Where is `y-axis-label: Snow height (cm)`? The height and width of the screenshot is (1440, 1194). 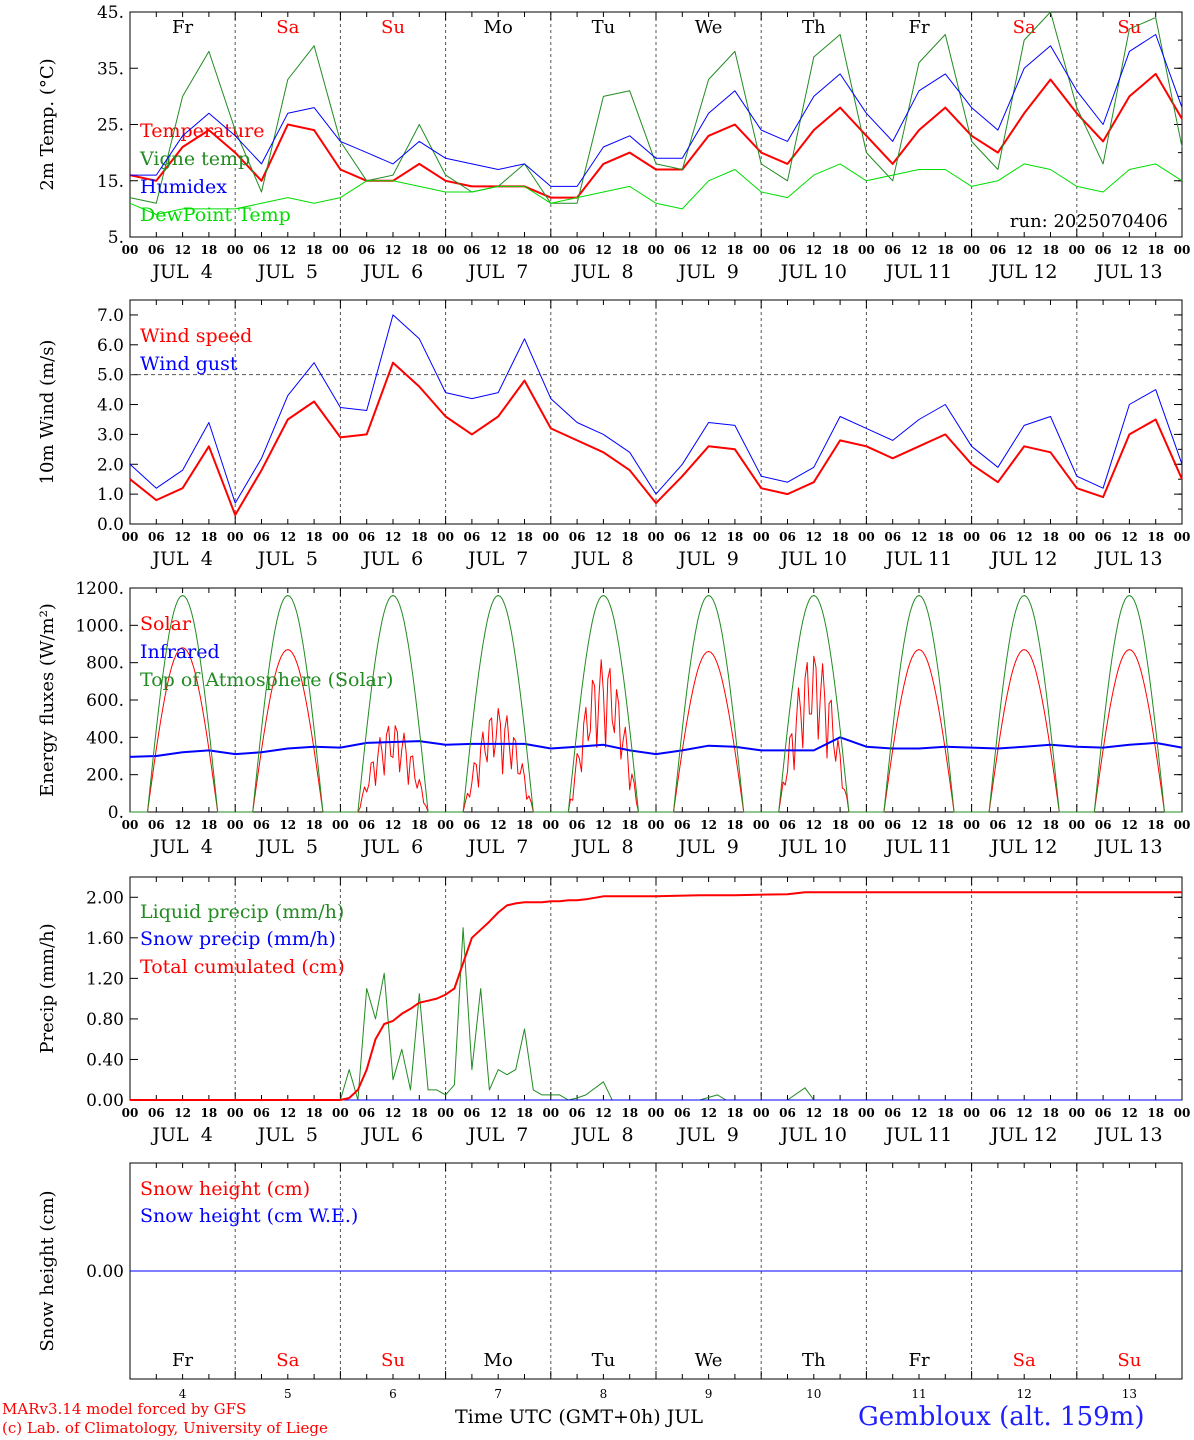 y-axis-label: Snow height (cm) is located at coordinates (47, 1270).